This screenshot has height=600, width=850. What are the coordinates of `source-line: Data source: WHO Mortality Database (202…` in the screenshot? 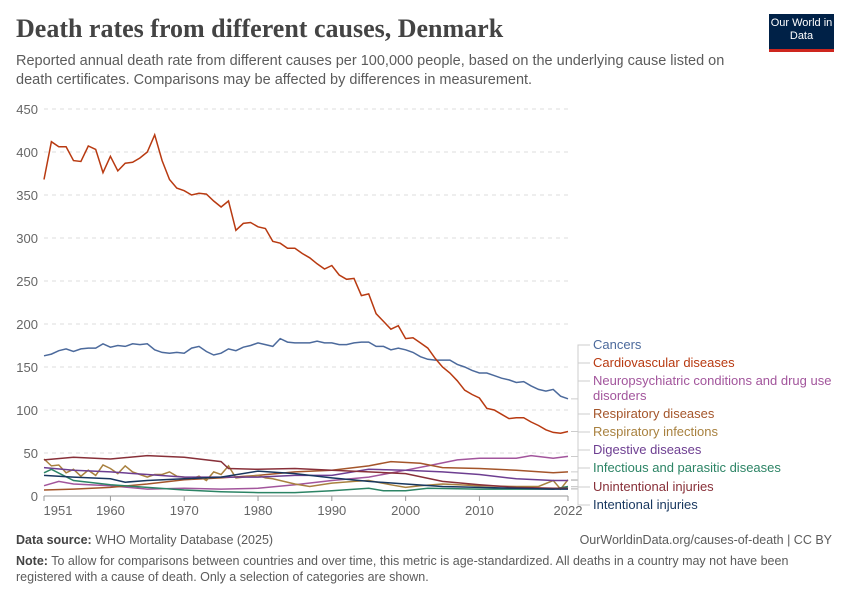 It's located at (144, 540).